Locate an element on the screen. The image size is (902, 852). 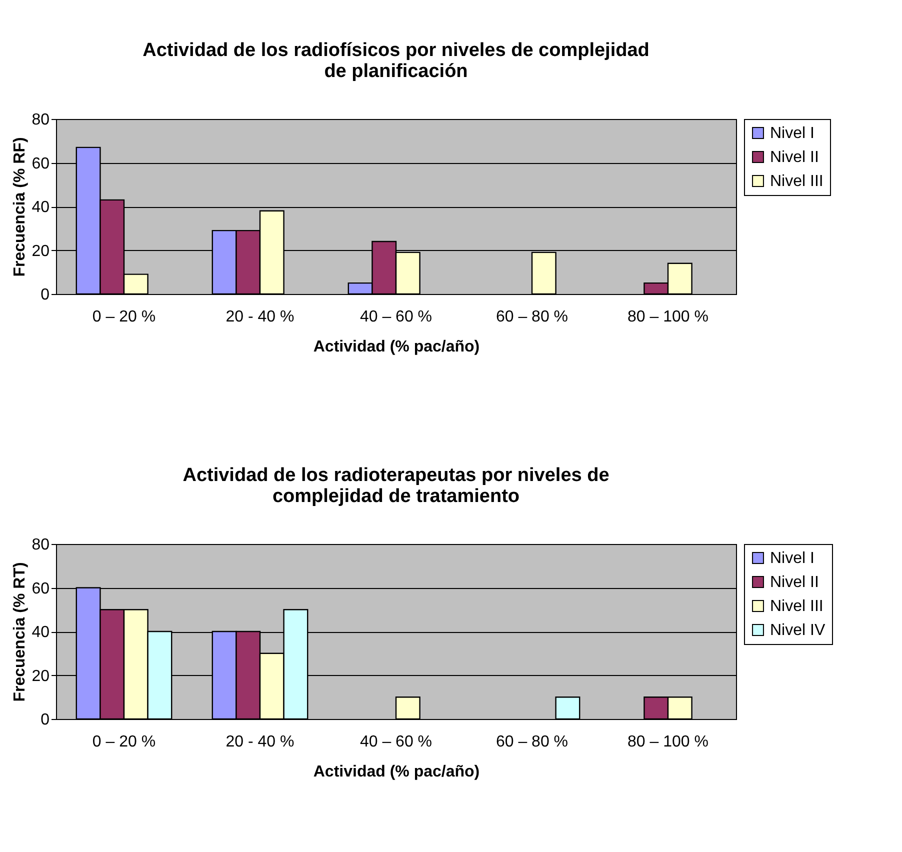
y-axis-title: Frecuencia (% RF) is located at coordinates (20, 207).